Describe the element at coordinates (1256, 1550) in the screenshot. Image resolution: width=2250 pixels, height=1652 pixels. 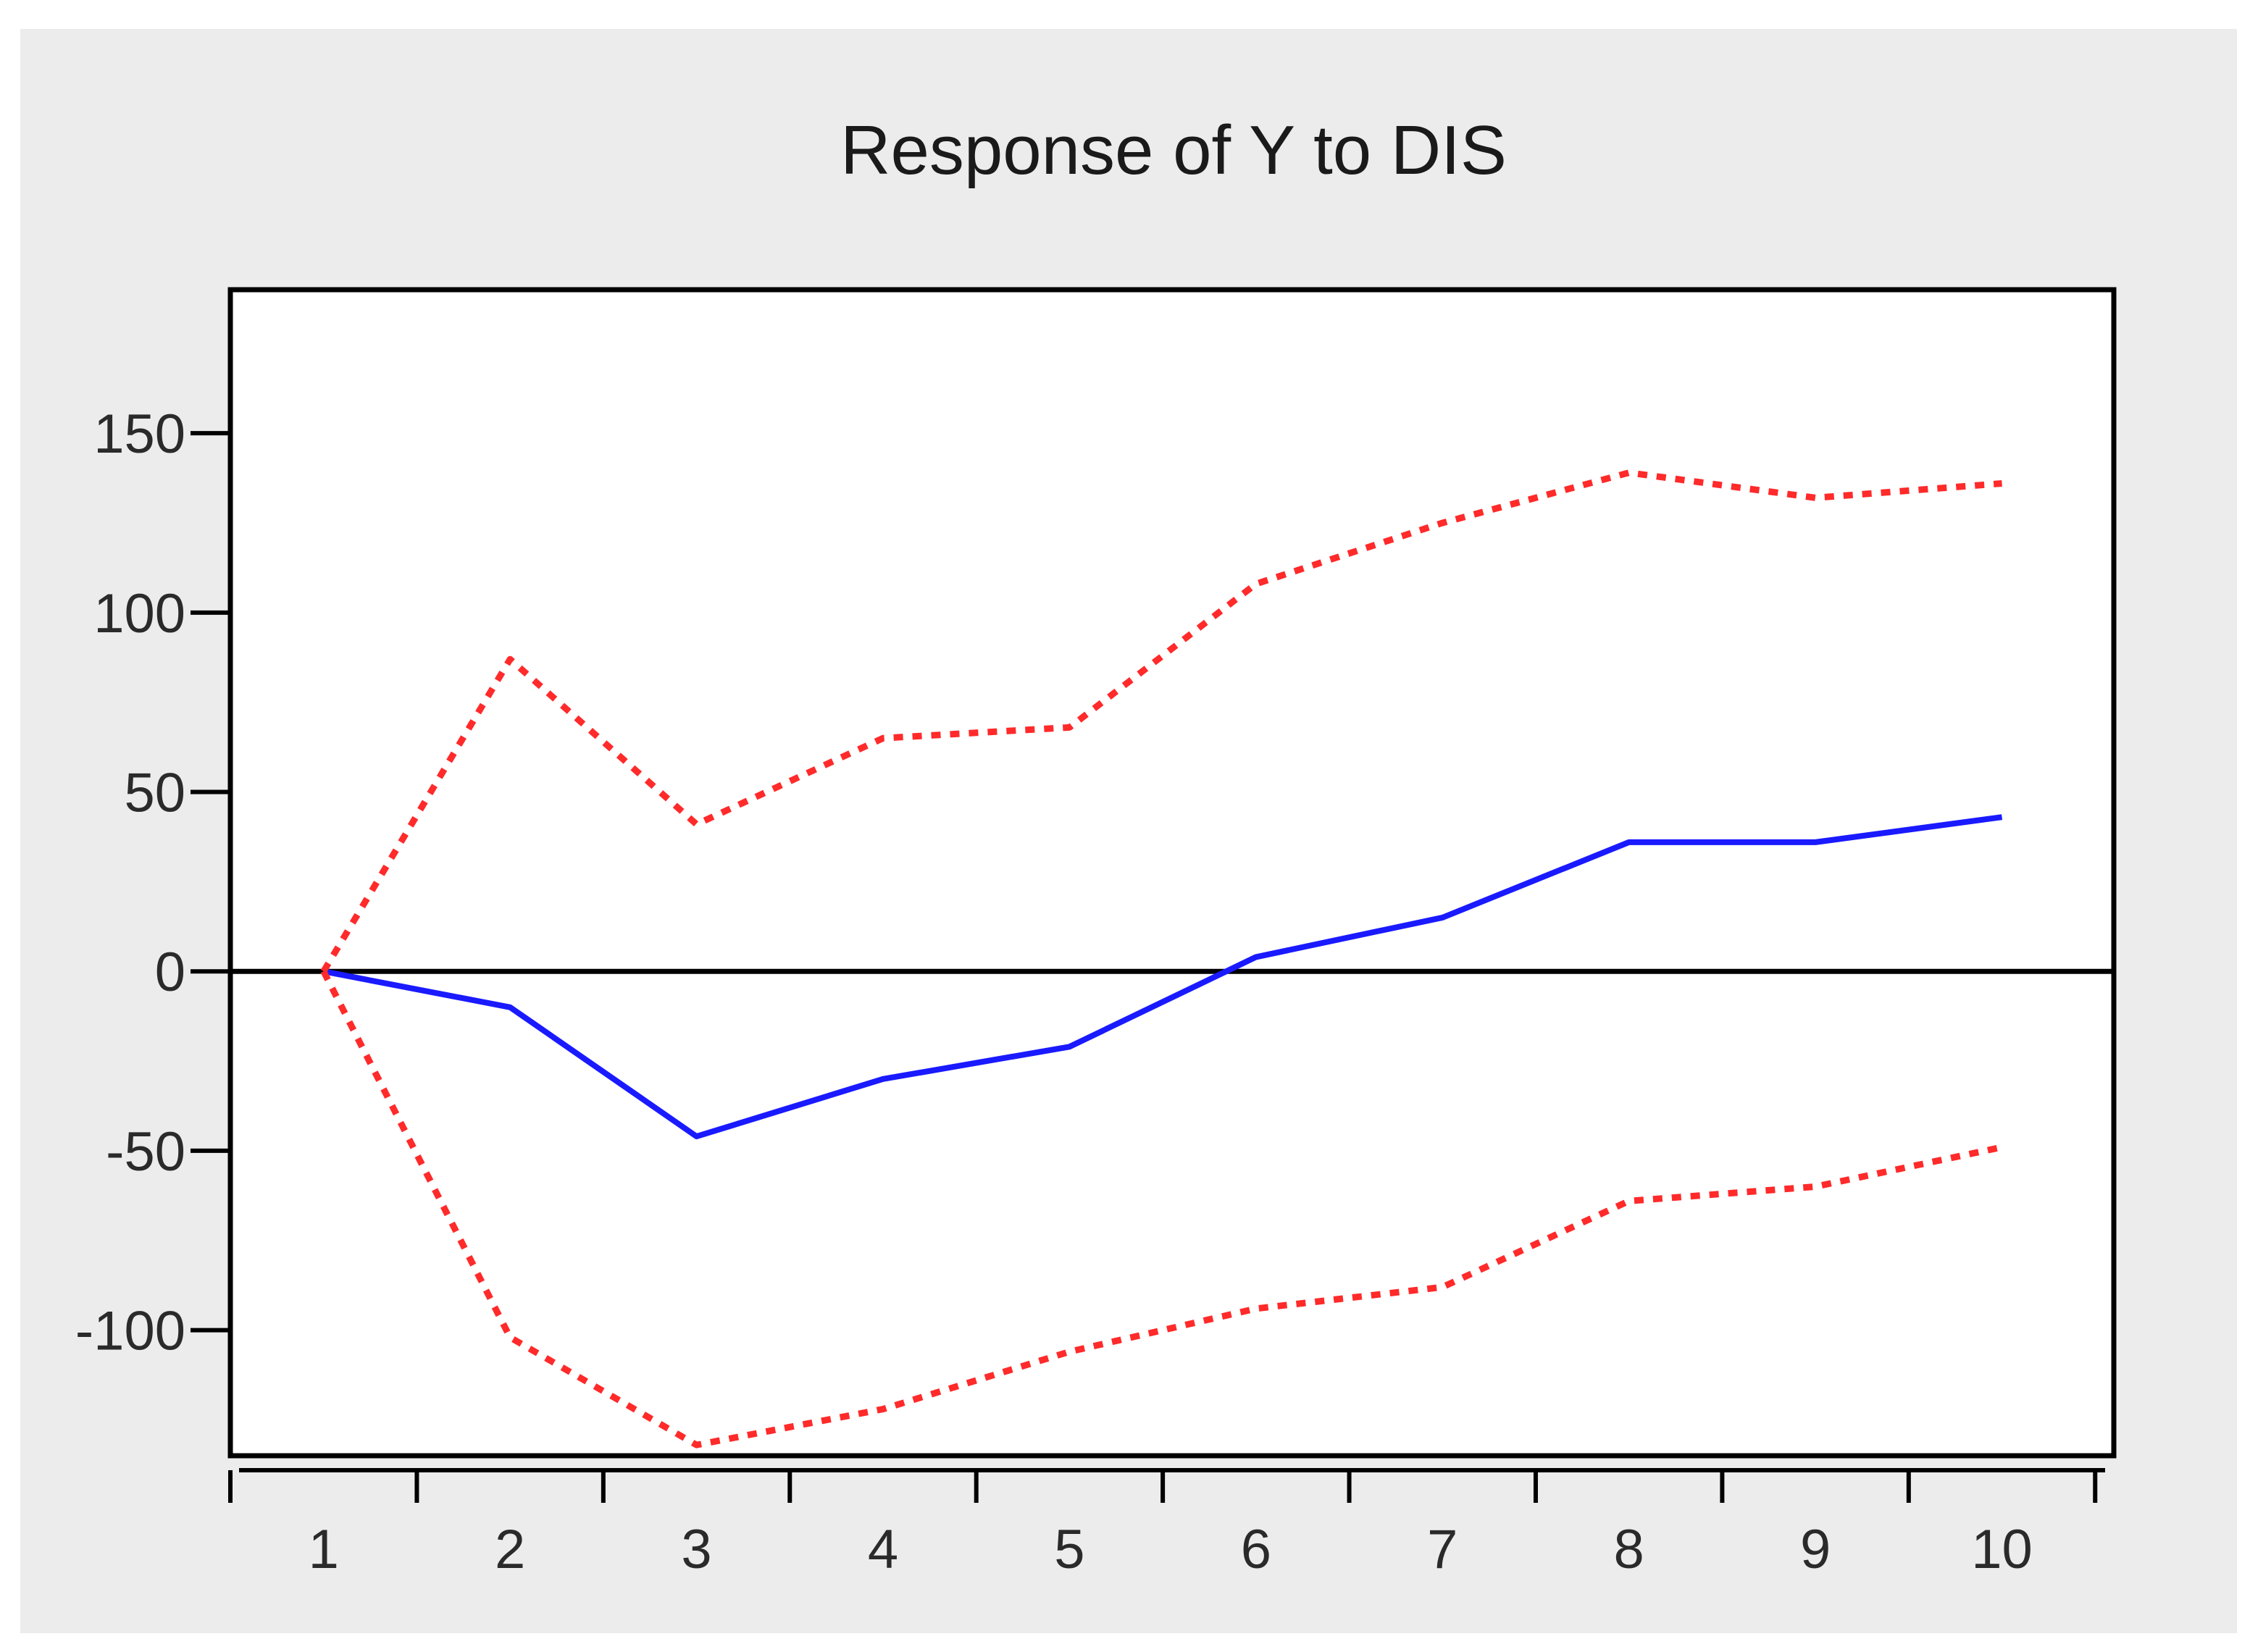
I see `x-tick-label: 6` at that location.